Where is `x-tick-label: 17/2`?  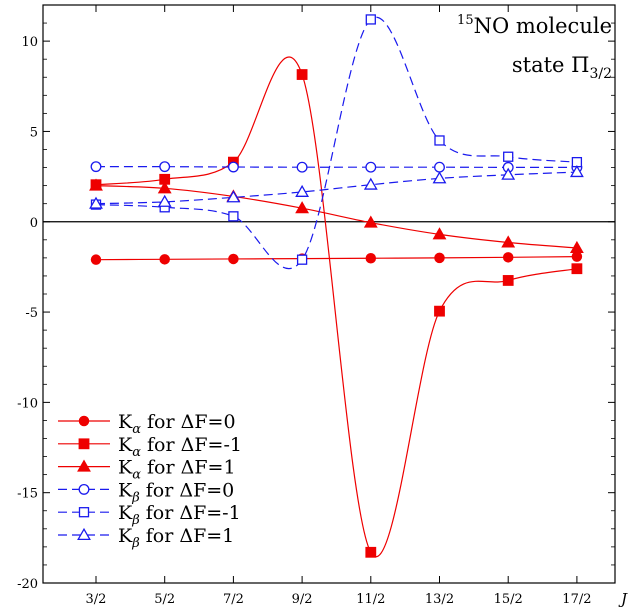 x-tick-label: 17/2 is located at coordinates (576, 599).